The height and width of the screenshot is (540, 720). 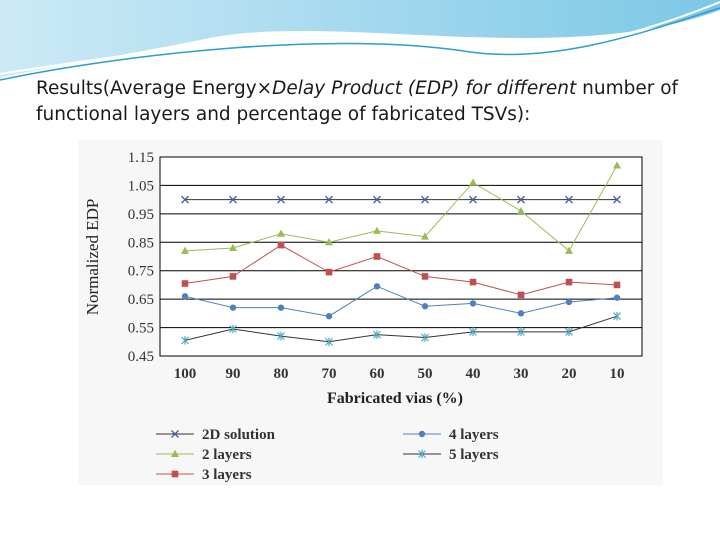 I want to click on legend-item: 2D solution, so click(x=216, y=435).